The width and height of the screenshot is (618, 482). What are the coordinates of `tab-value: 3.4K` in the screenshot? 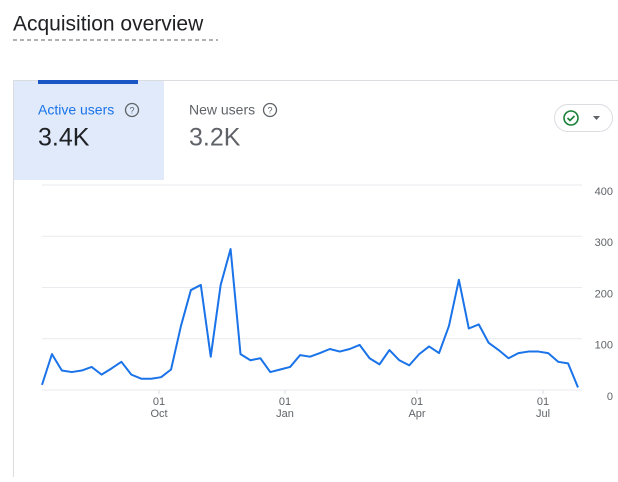 It's located at (64, 138).